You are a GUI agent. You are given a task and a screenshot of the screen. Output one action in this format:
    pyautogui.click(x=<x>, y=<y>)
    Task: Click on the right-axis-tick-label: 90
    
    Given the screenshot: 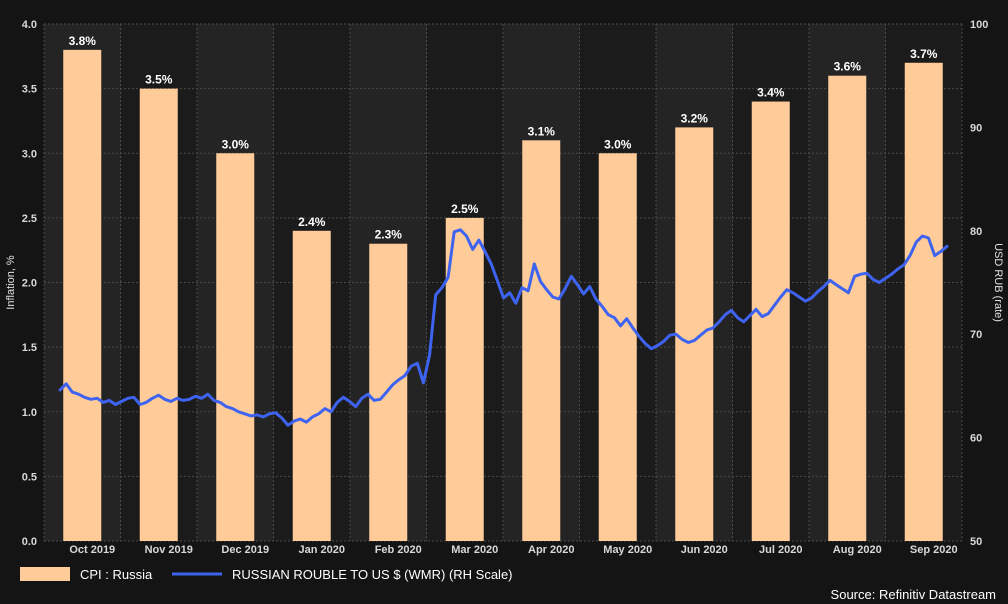 What is the action you would take?
    pyautogui.click(x=976, y=128)
    